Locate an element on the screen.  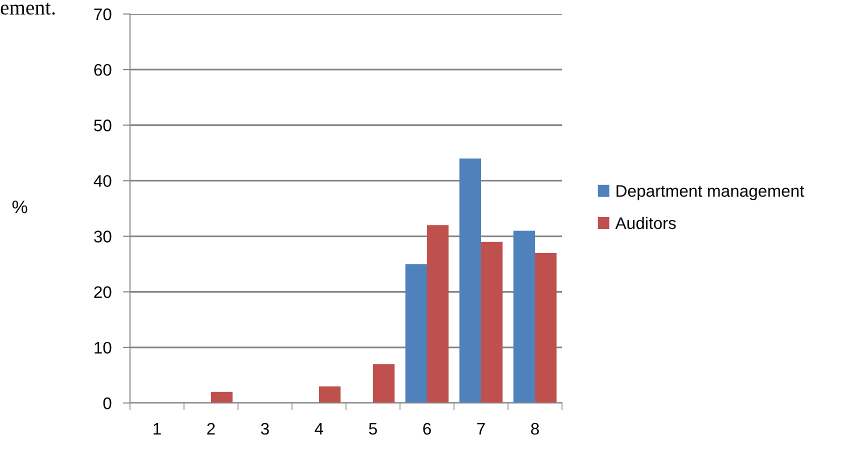
y-tick-label: 60 is located at coordinates (103, 70).